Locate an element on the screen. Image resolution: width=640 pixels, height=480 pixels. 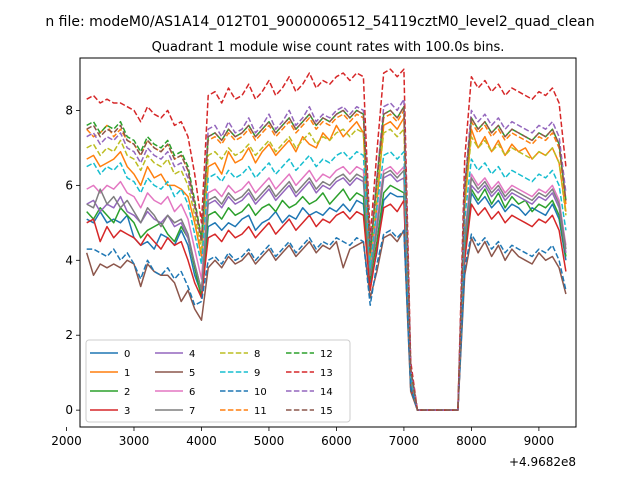
legend-label-1: 1 is located at coordinates (127, 373).